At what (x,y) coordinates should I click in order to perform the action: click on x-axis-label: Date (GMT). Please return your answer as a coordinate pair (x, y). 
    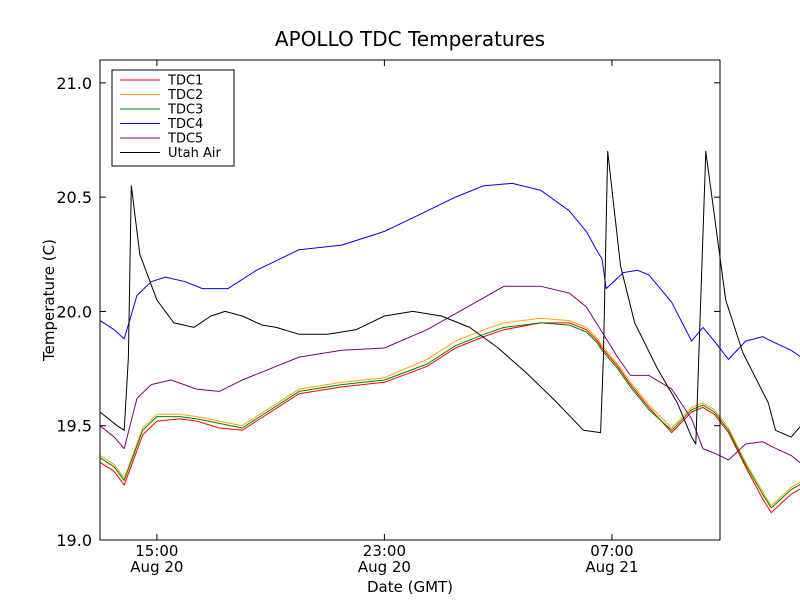
    Looking at the image, I should click on (410, 587).